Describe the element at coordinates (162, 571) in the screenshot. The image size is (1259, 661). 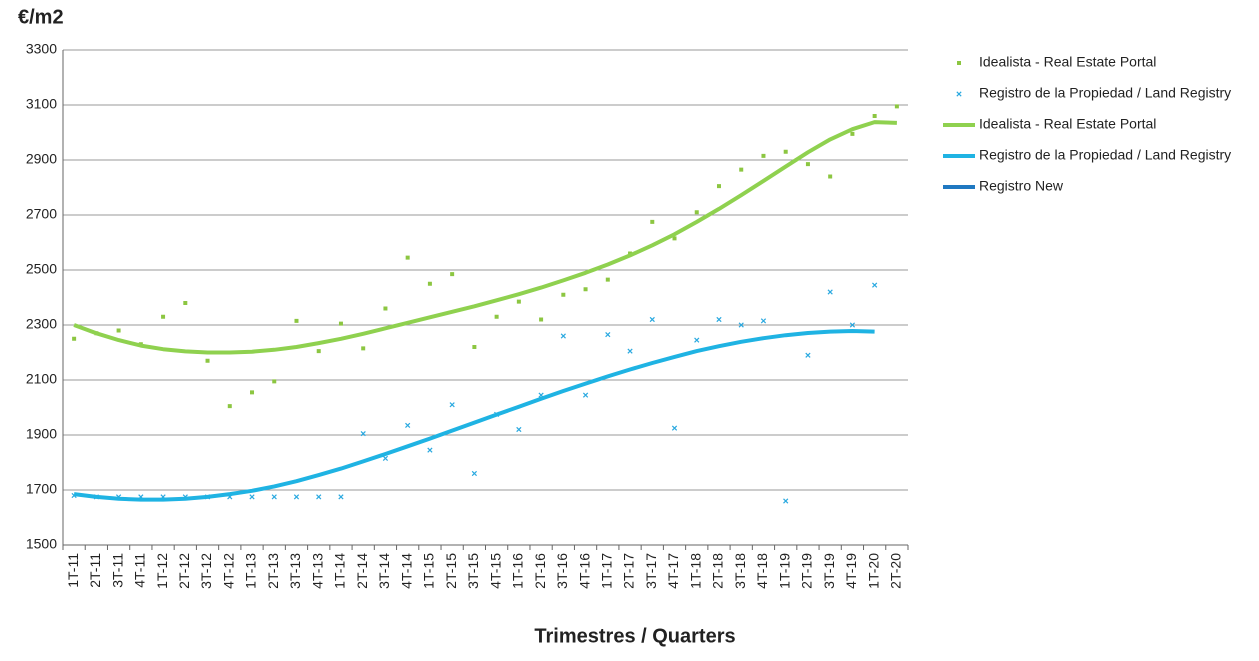
I see `x-tick-label: 1T-12` at that location.